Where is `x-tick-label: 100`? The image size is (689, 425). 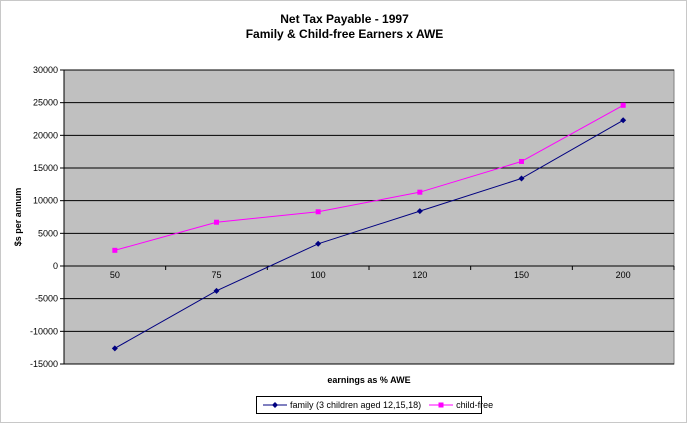 x-tick-label: 100 is located at coordinates (318, 275).